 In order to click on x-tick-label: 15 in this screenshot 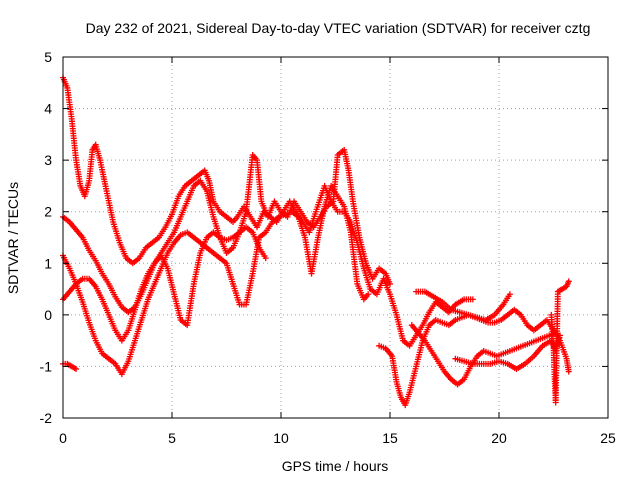, I will do `click(390, 438)`.